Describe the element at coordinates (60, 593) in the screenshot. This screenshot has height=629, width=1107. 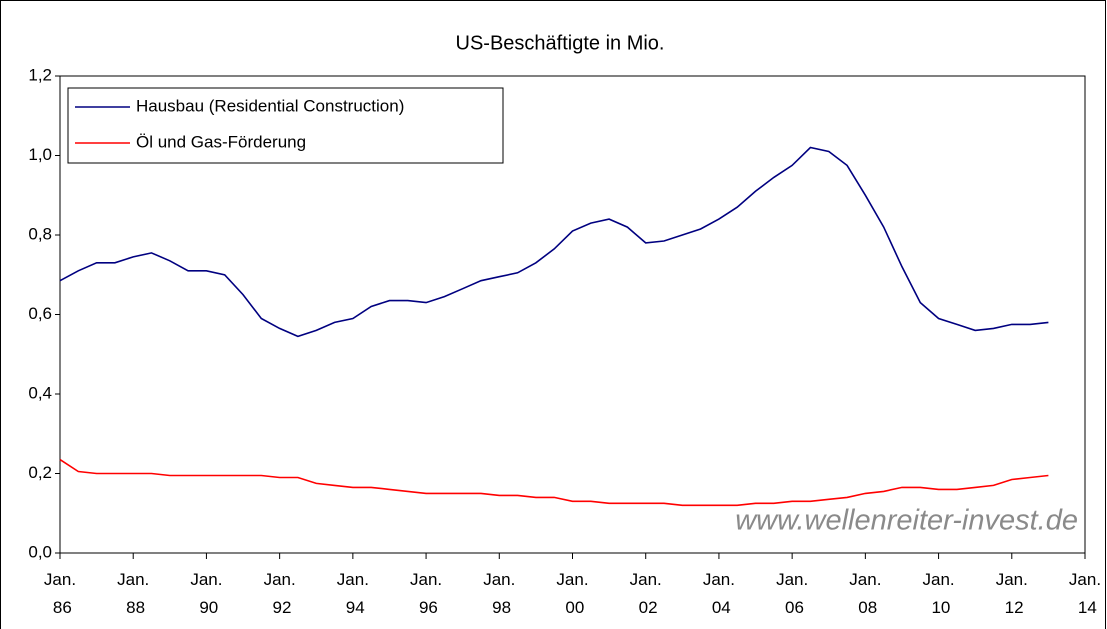
I see `x-tick-label: Jan. 86` at that location.